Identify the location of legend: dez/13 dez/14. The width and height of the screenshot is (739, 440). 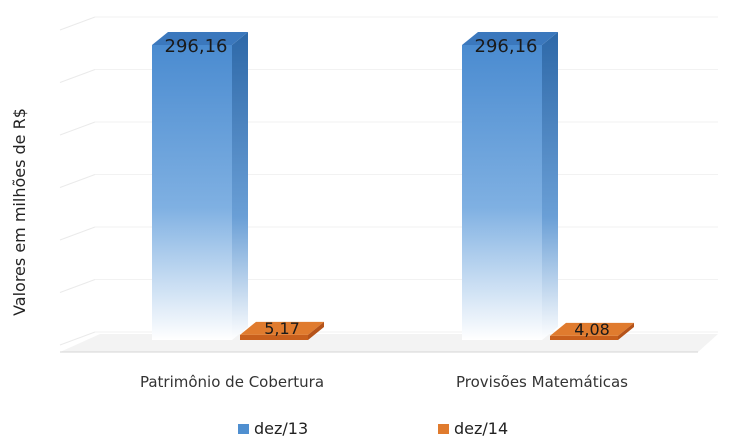
(373, 428).